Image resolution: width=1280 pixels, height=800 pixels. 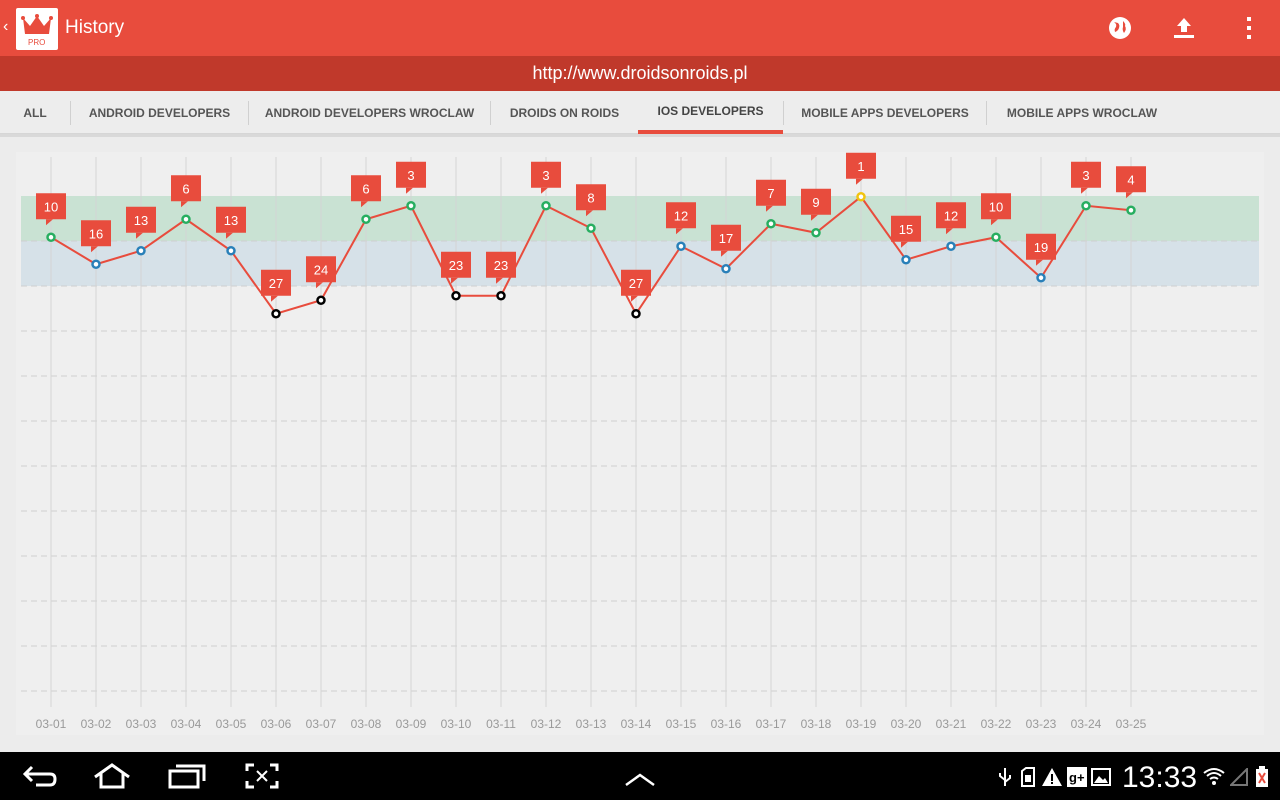 I want to click on tab-mobile-apps-developers: MOBILE APPS DEVELOPERS, so click(x=885, y=112).